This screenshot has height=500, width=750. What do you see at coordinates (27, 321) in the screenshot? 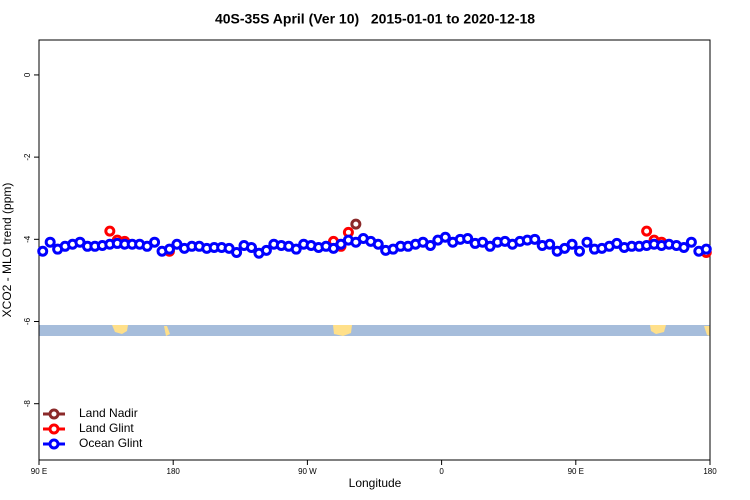
I see `y-tick-label: -6` at bounding box center [27, 321].